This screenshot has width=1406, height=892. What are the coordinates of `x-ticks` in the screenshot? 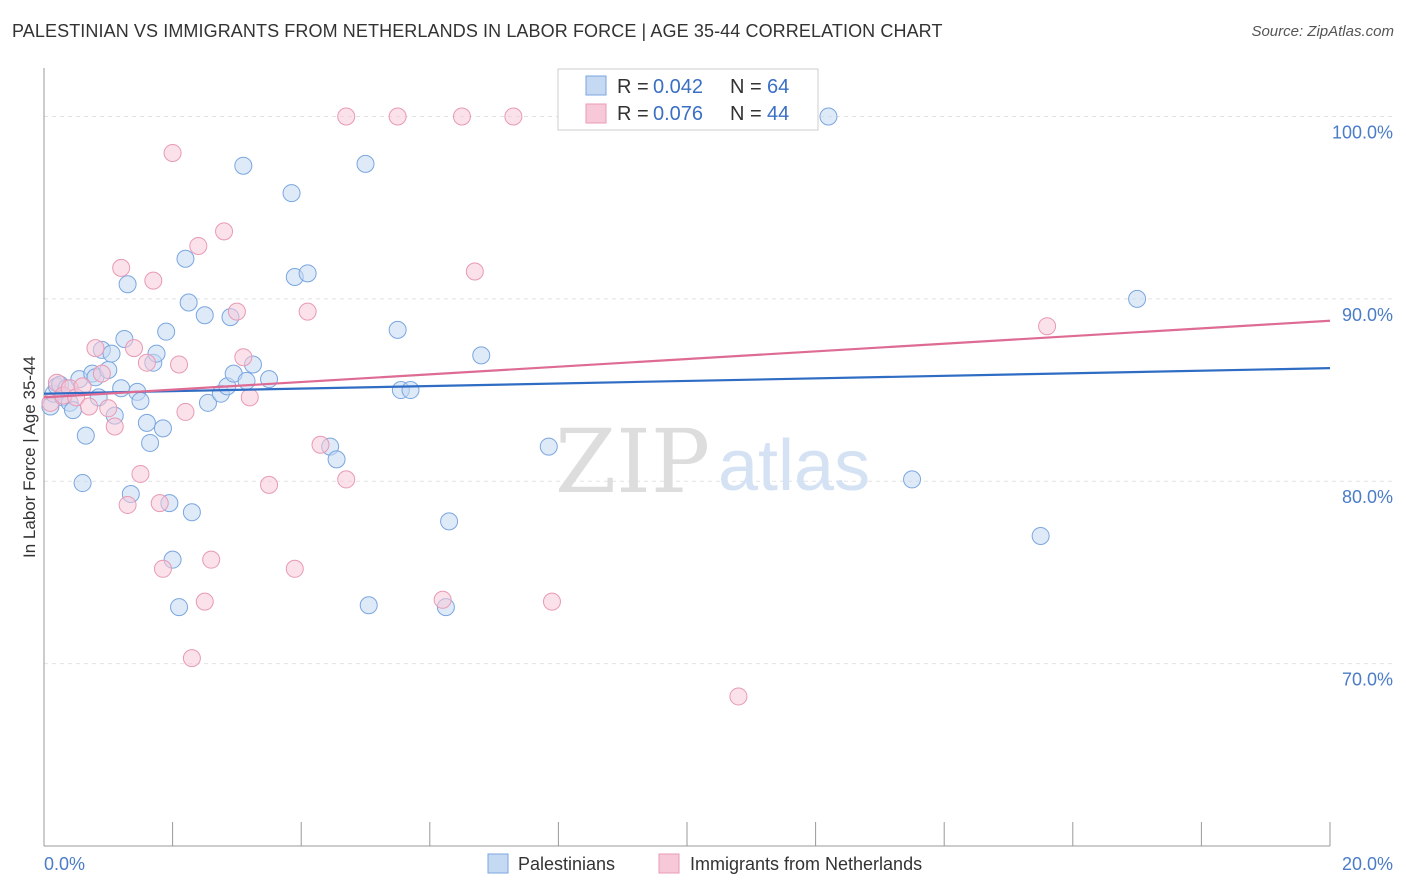 It's located at (687, 834).